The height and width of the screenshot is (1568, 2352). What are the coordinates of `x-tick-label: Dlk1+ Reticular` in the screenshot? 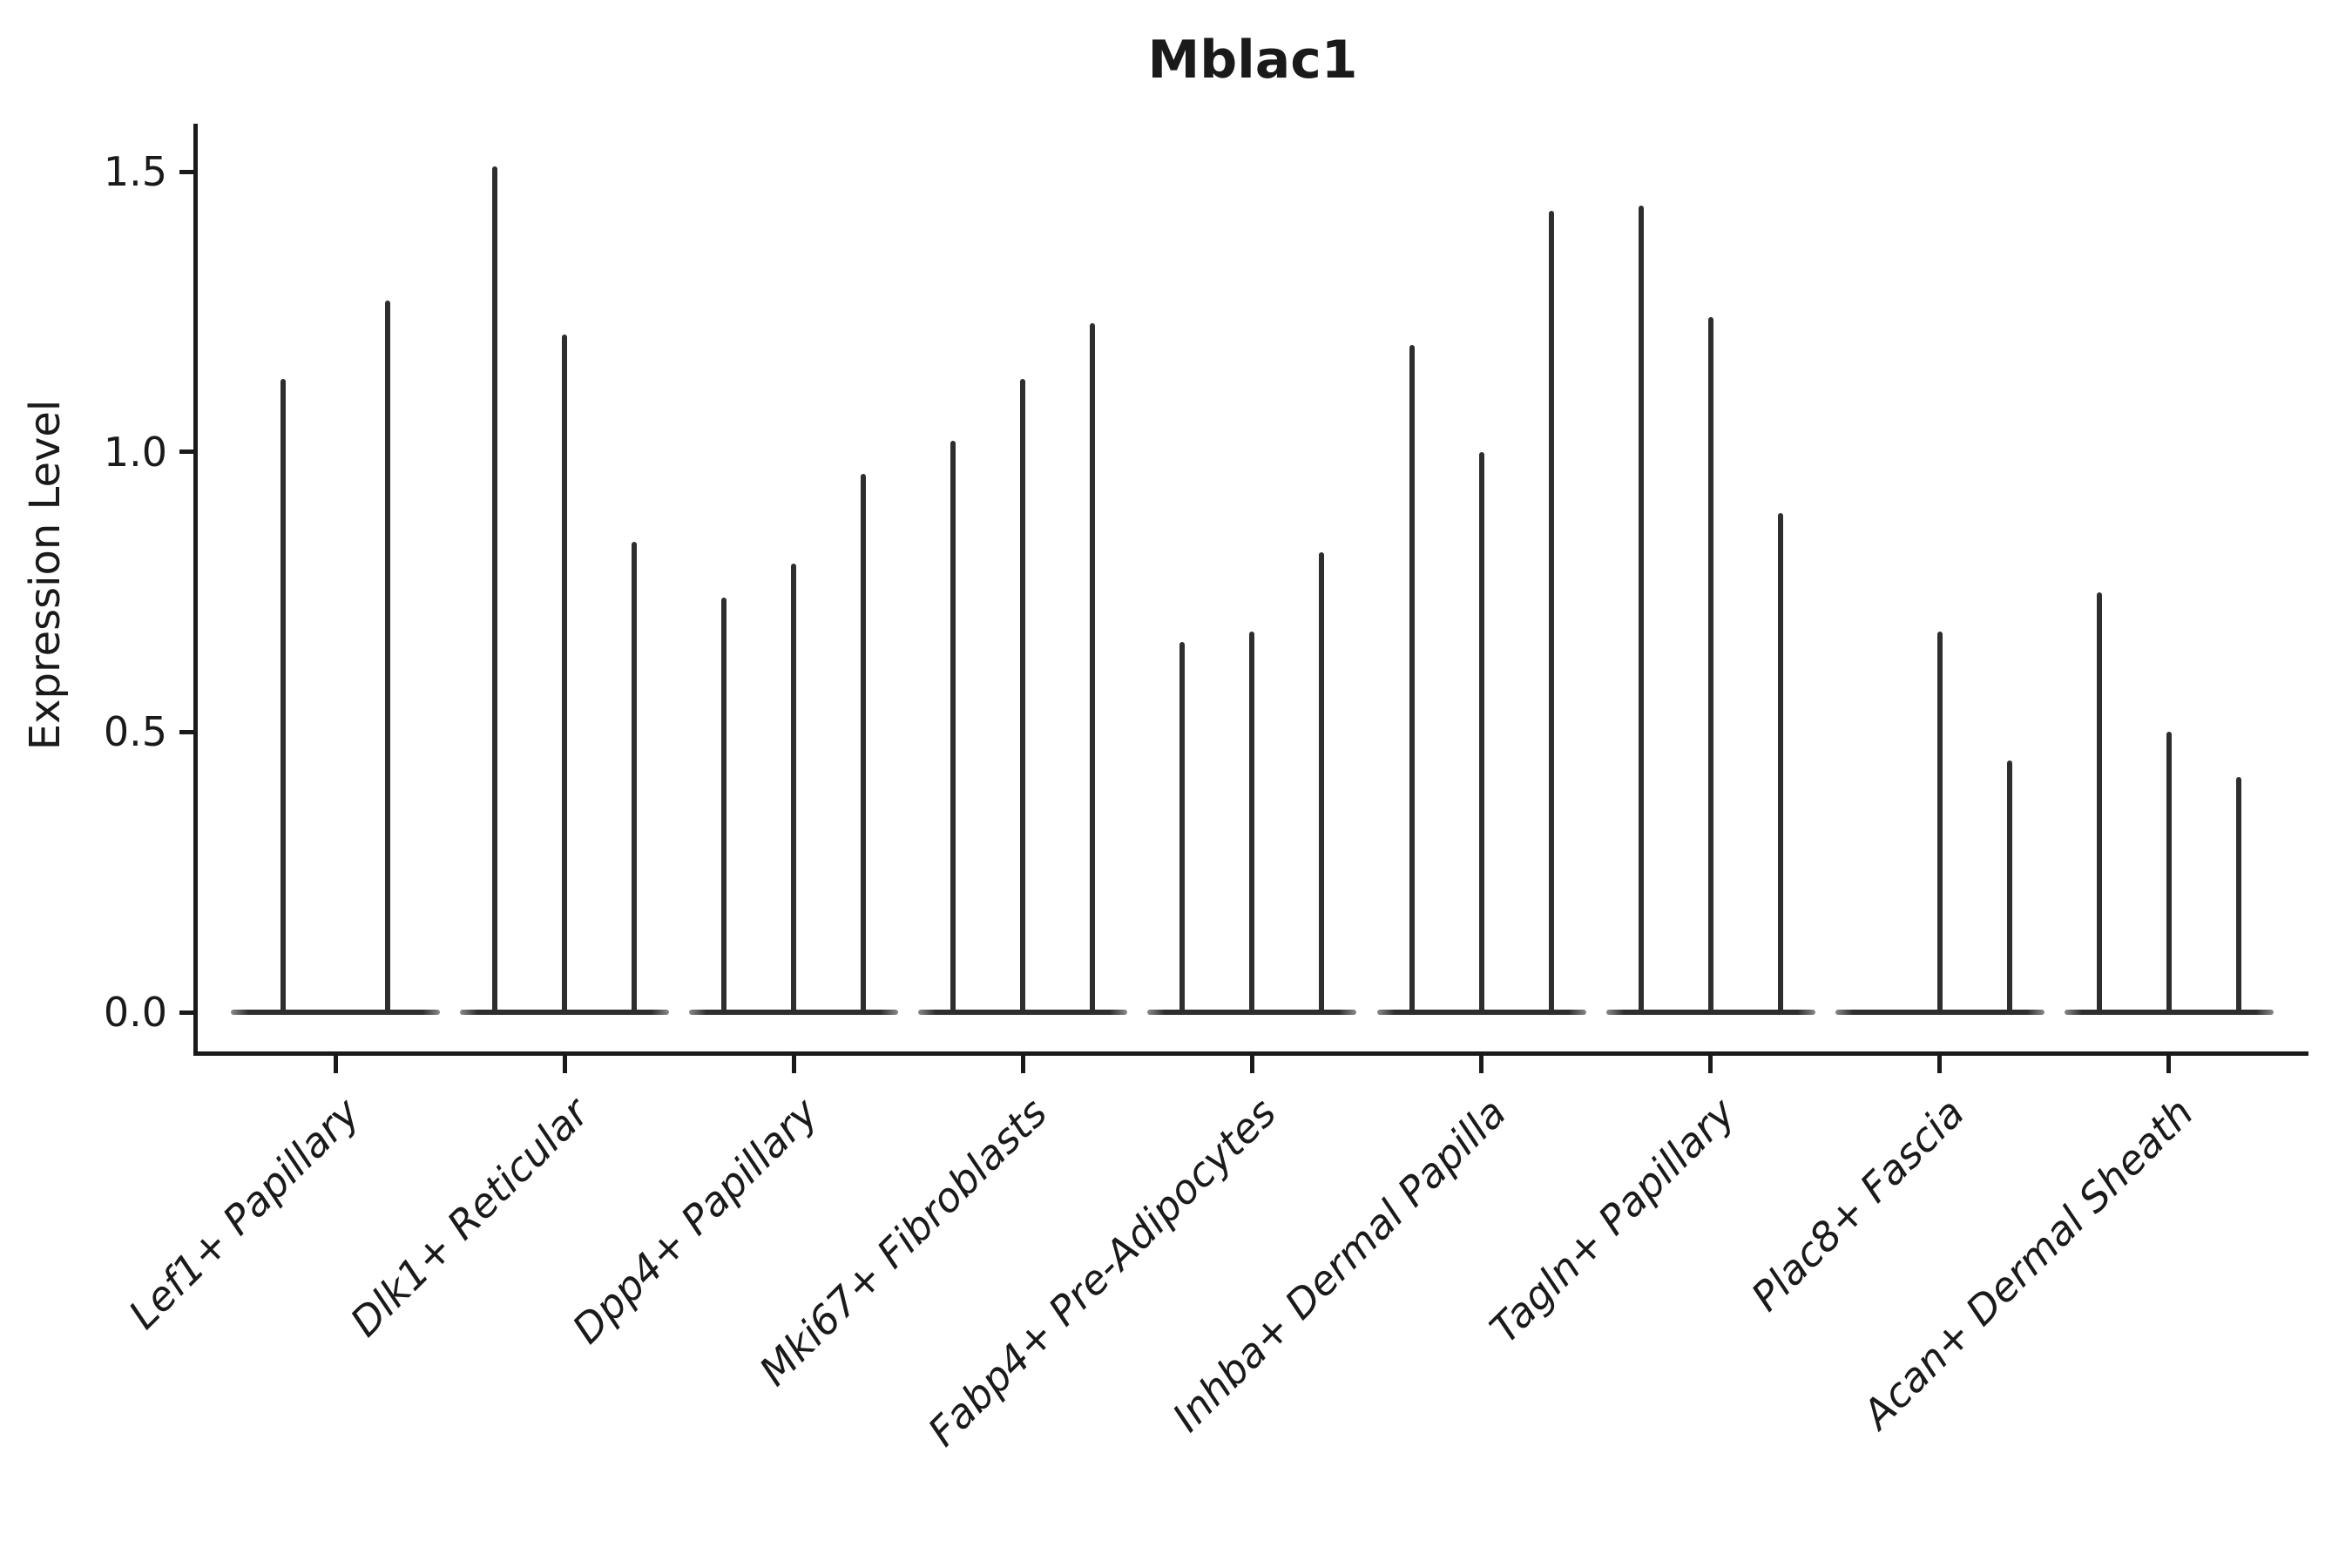 It's located at (470, 1217).